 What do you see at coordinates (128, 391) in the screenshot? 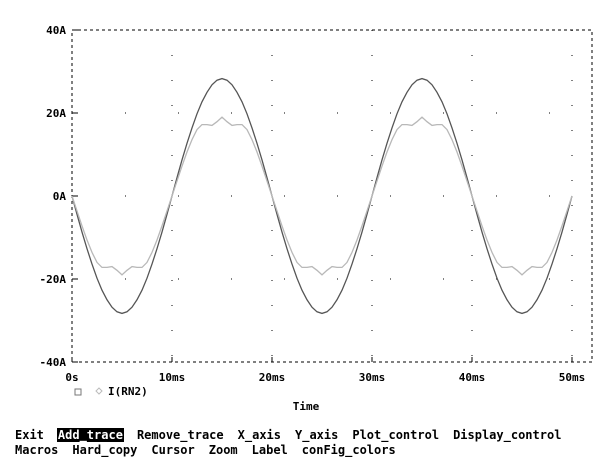
I see `legend-label: I(RN2)` at bounding box center [128, 391].